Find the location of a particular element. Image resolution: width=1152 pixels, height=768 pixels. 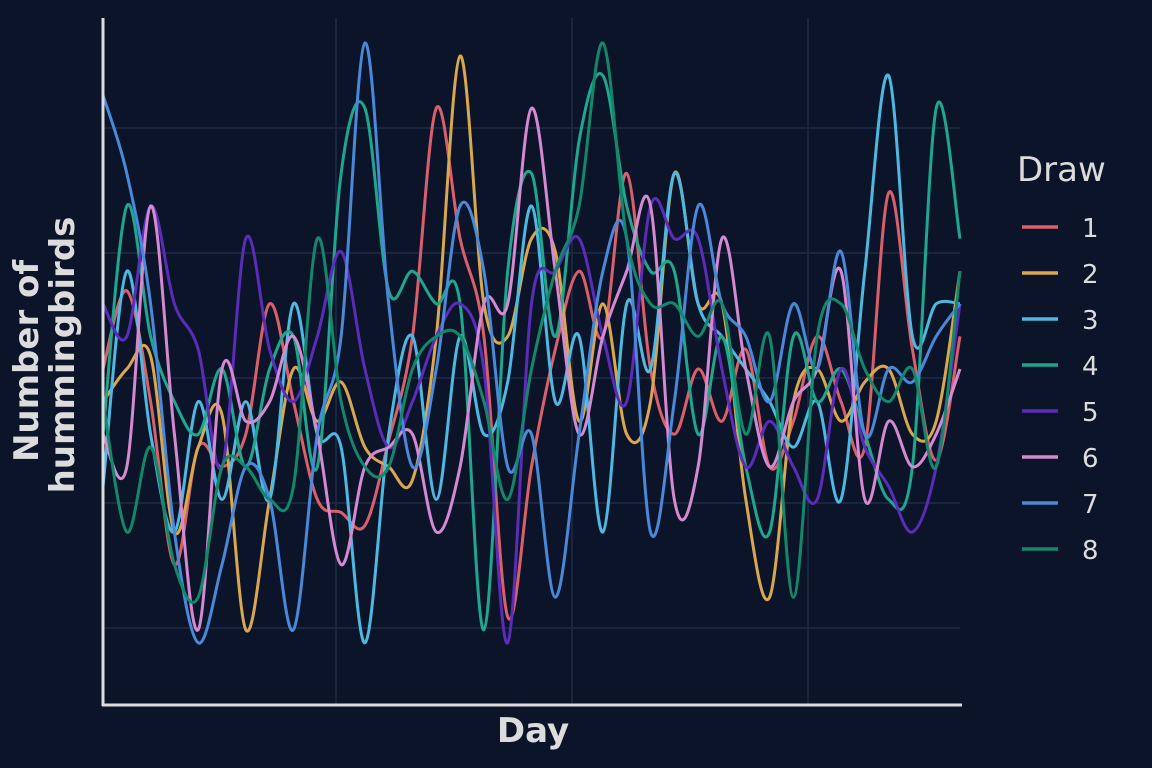

legend-label-2: 2 is located at coordinates (1090, 275).